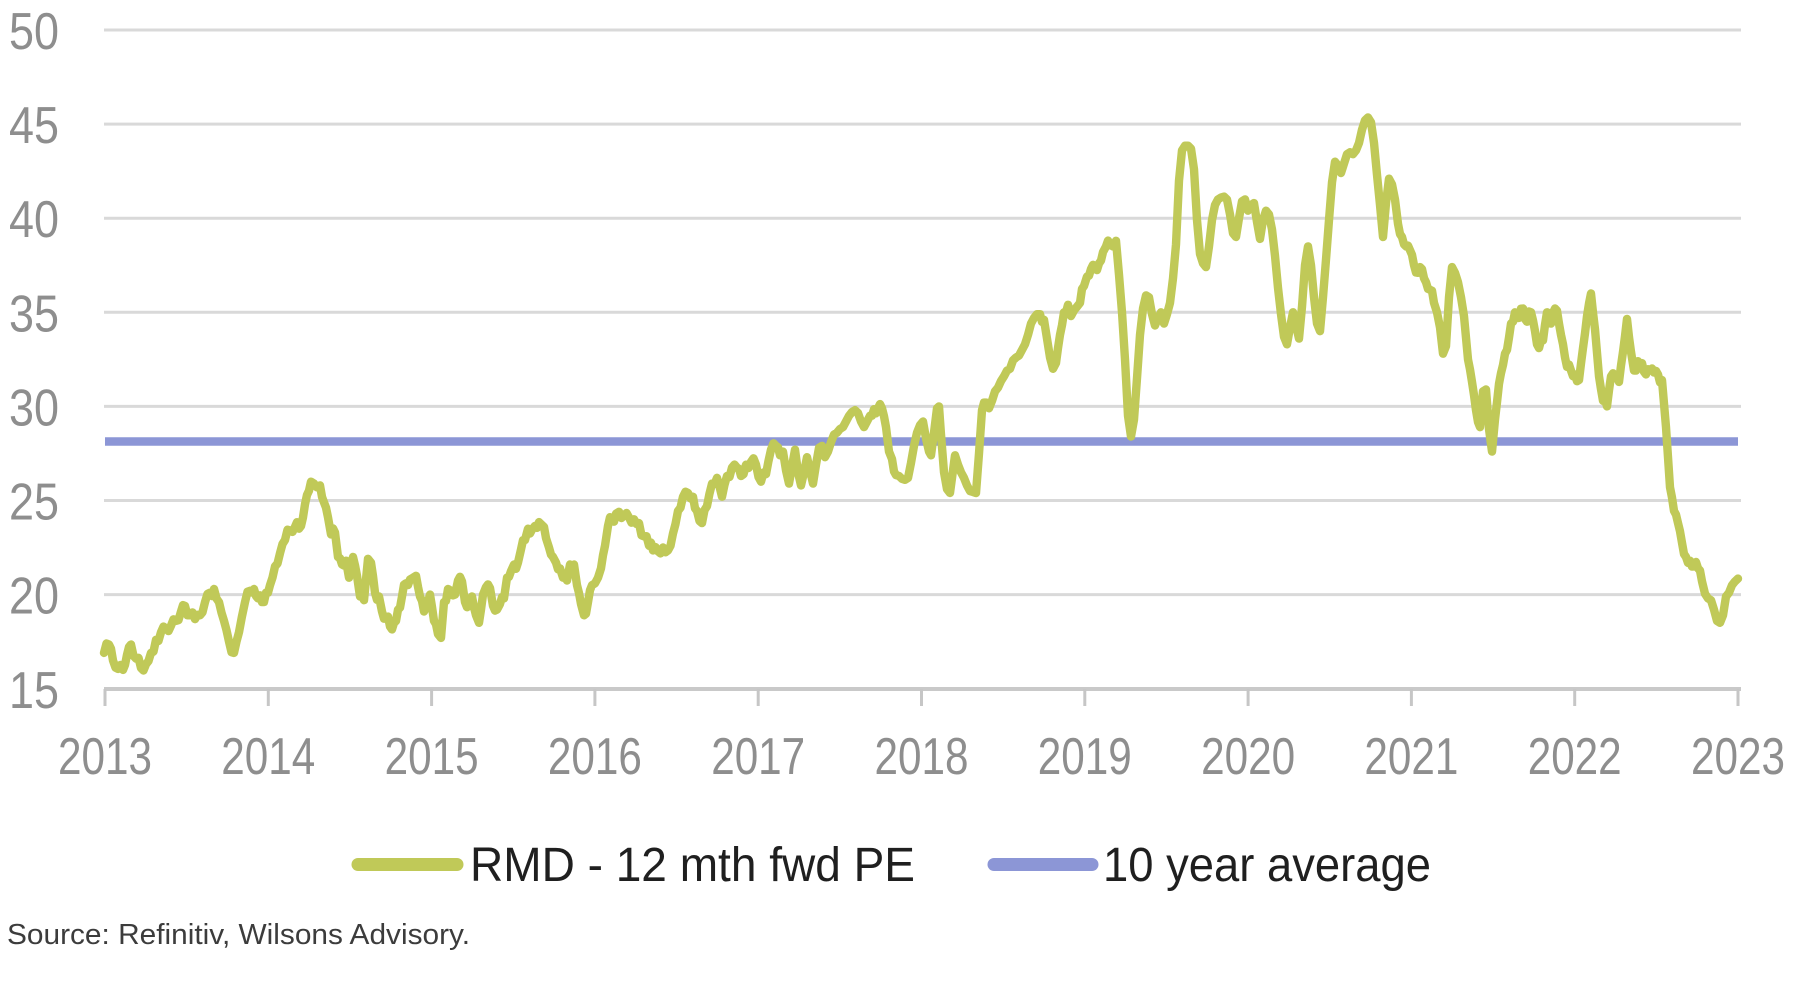 The width and height of the screenshot is (1800, 988). I want to click on svg-text: 50, so click(34, 32).